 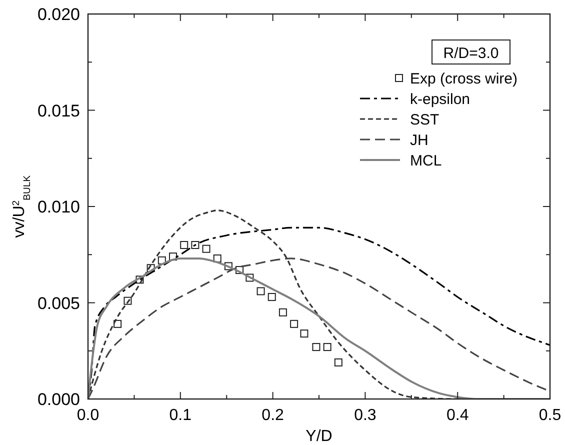 What do you see at coordinates (471, 53) in the screenshot?
I see `annotation: R/D=3.0` at bounding box center [471, 53].